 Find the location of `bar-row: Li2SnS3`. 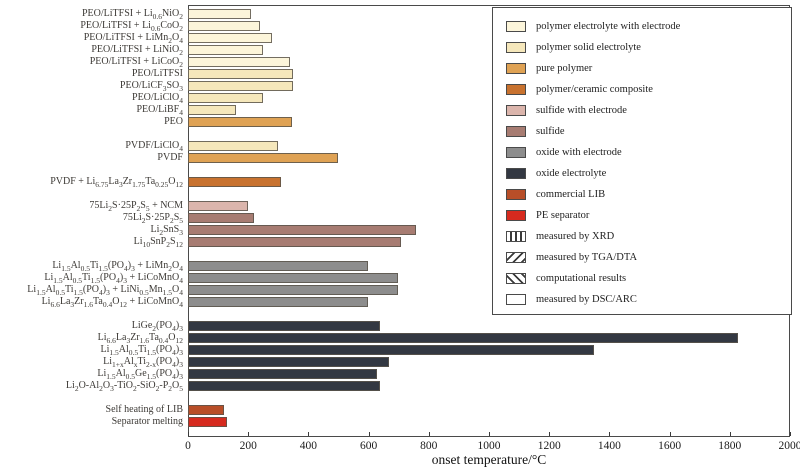

bar-row: Li2SnS3 is located at coordinates (394, 230).